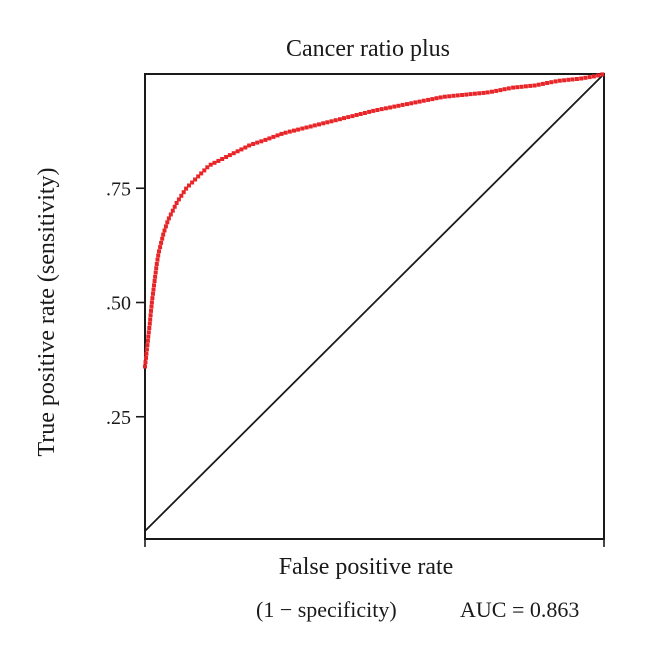 This screenshot has width=646, height=660. What do you see at coordinates (326, 609) in the screenshot?
I see `x-axis-label-note: (1 − specificity)` at bounding box center [326, 609].